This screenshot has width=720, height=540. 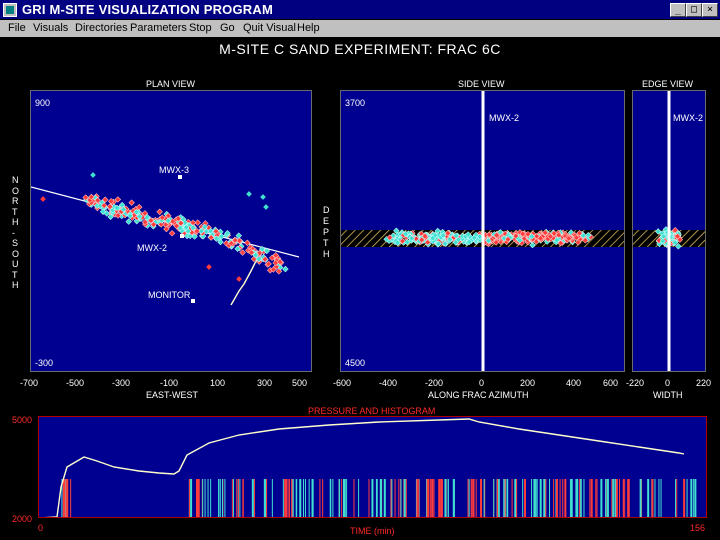 What do you see at coordinates (15, 222) in the screenshot?
I see `axis-letter: H` at bounding box center [15, 222].